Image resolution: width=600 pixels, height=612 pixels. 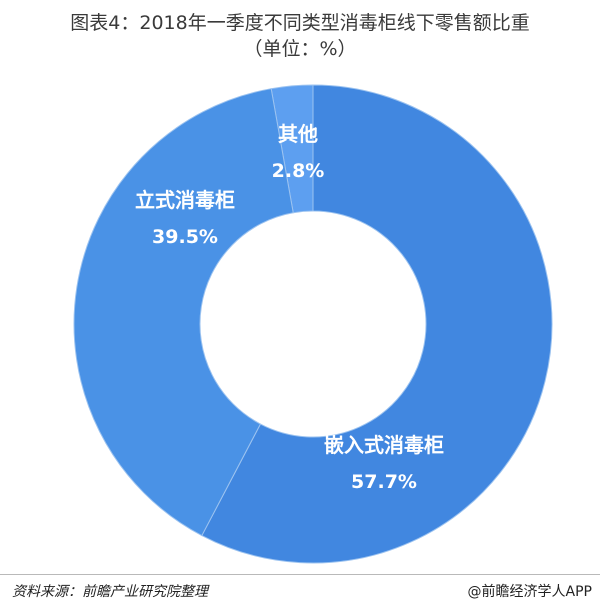 I want to click on slice-label-1: 嵌入式消毒柜, so click(x=384, y=445).